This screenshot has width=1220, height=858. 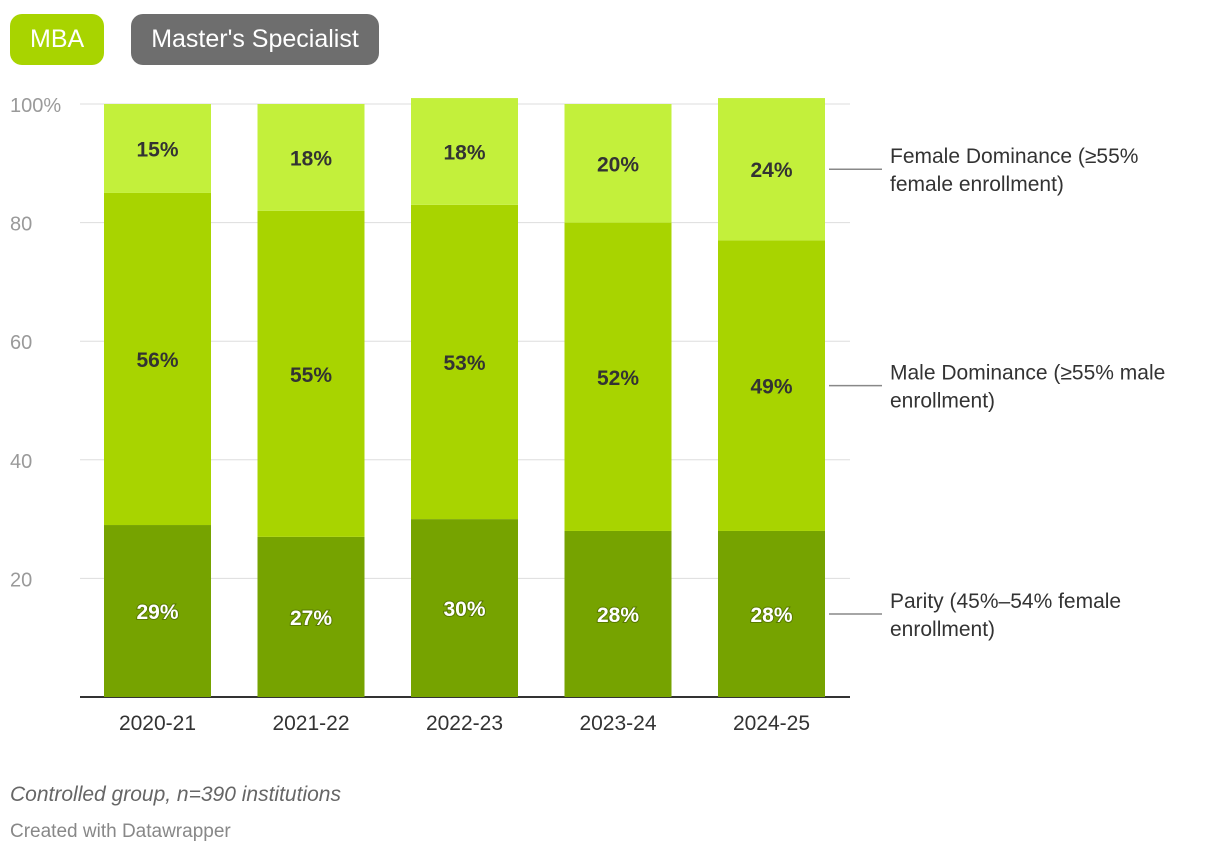 I want to click on tab-masters-specialist: Master's Specialist, so click(x=255, y=39).